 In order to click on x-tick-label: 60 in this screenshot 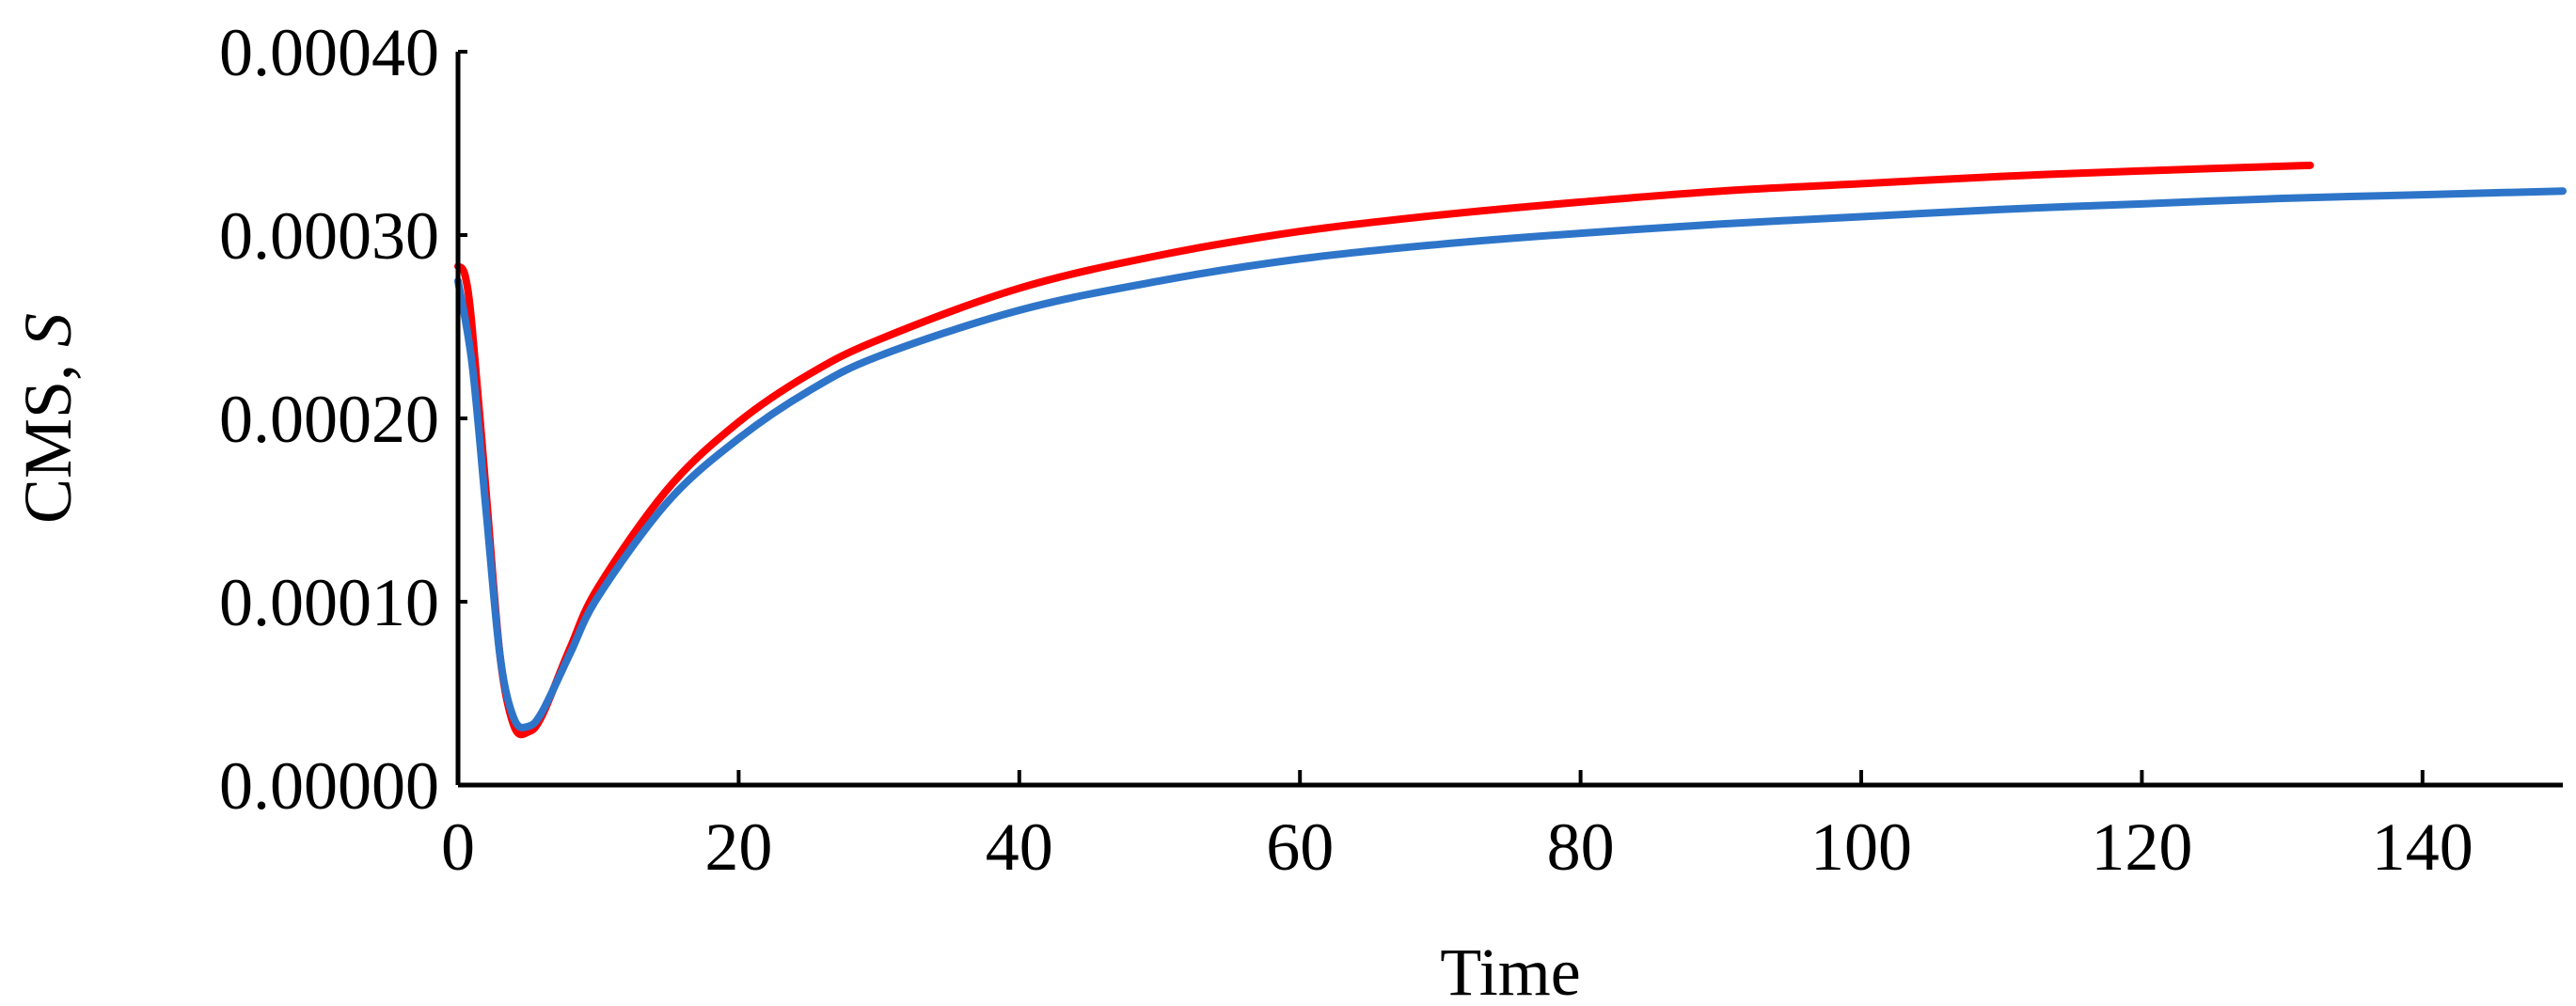, I will do `click(1300, 847)`.